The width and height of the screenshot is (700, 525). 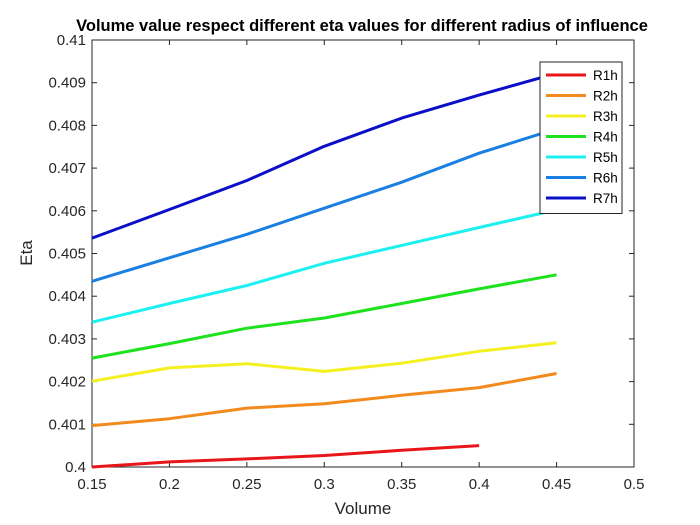 I want to click on legend-label-r2h: R2h, so click(x=605, y=96).